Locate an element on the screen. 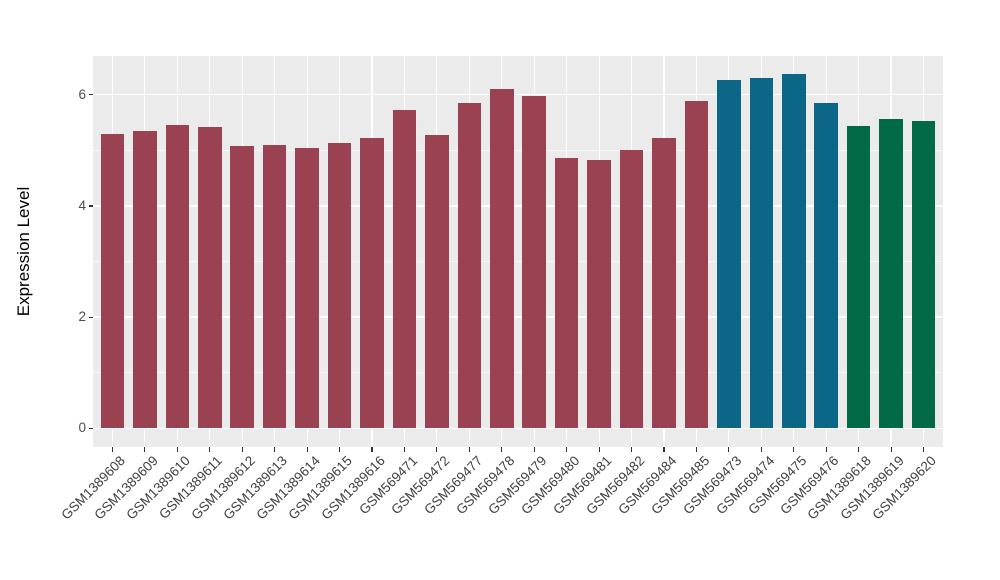 The height and width of the screenshot is (580, 1000). y-tick-label: 0 is located at coordinates (82, 428).